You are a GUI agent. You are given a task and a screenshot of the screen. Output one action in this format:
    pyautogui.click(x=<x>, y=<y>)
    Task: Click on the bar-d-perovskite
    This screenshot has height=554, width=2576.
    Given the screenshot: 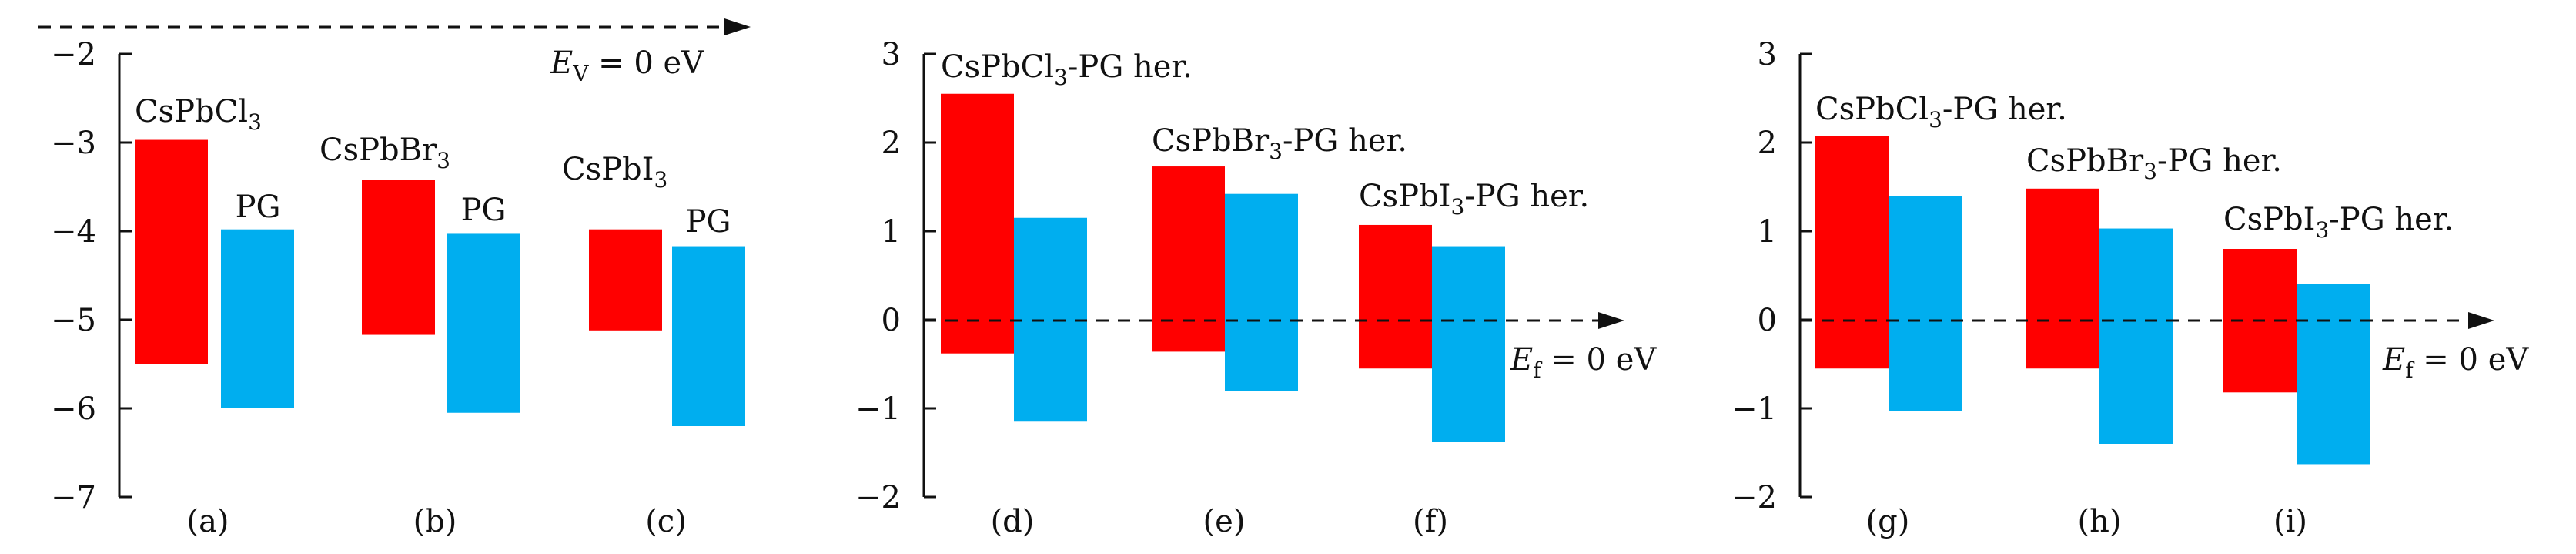 What is the action you would take?
    pyautogui.click(x=977, y=223)
    